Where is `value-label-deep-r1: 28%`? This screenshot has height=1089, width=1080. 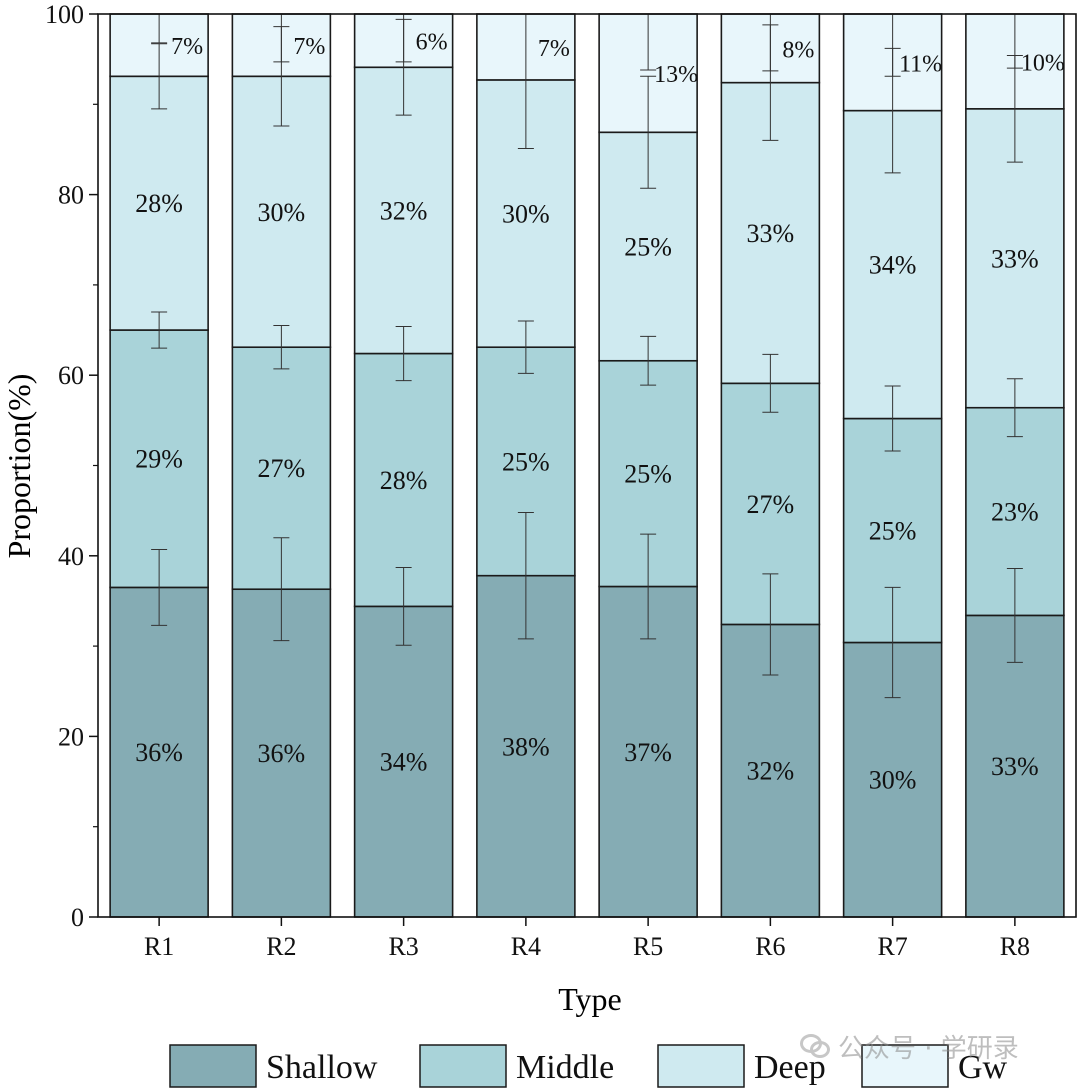 value-label-deep-r1: 28% is located at coordinates (159, 203).